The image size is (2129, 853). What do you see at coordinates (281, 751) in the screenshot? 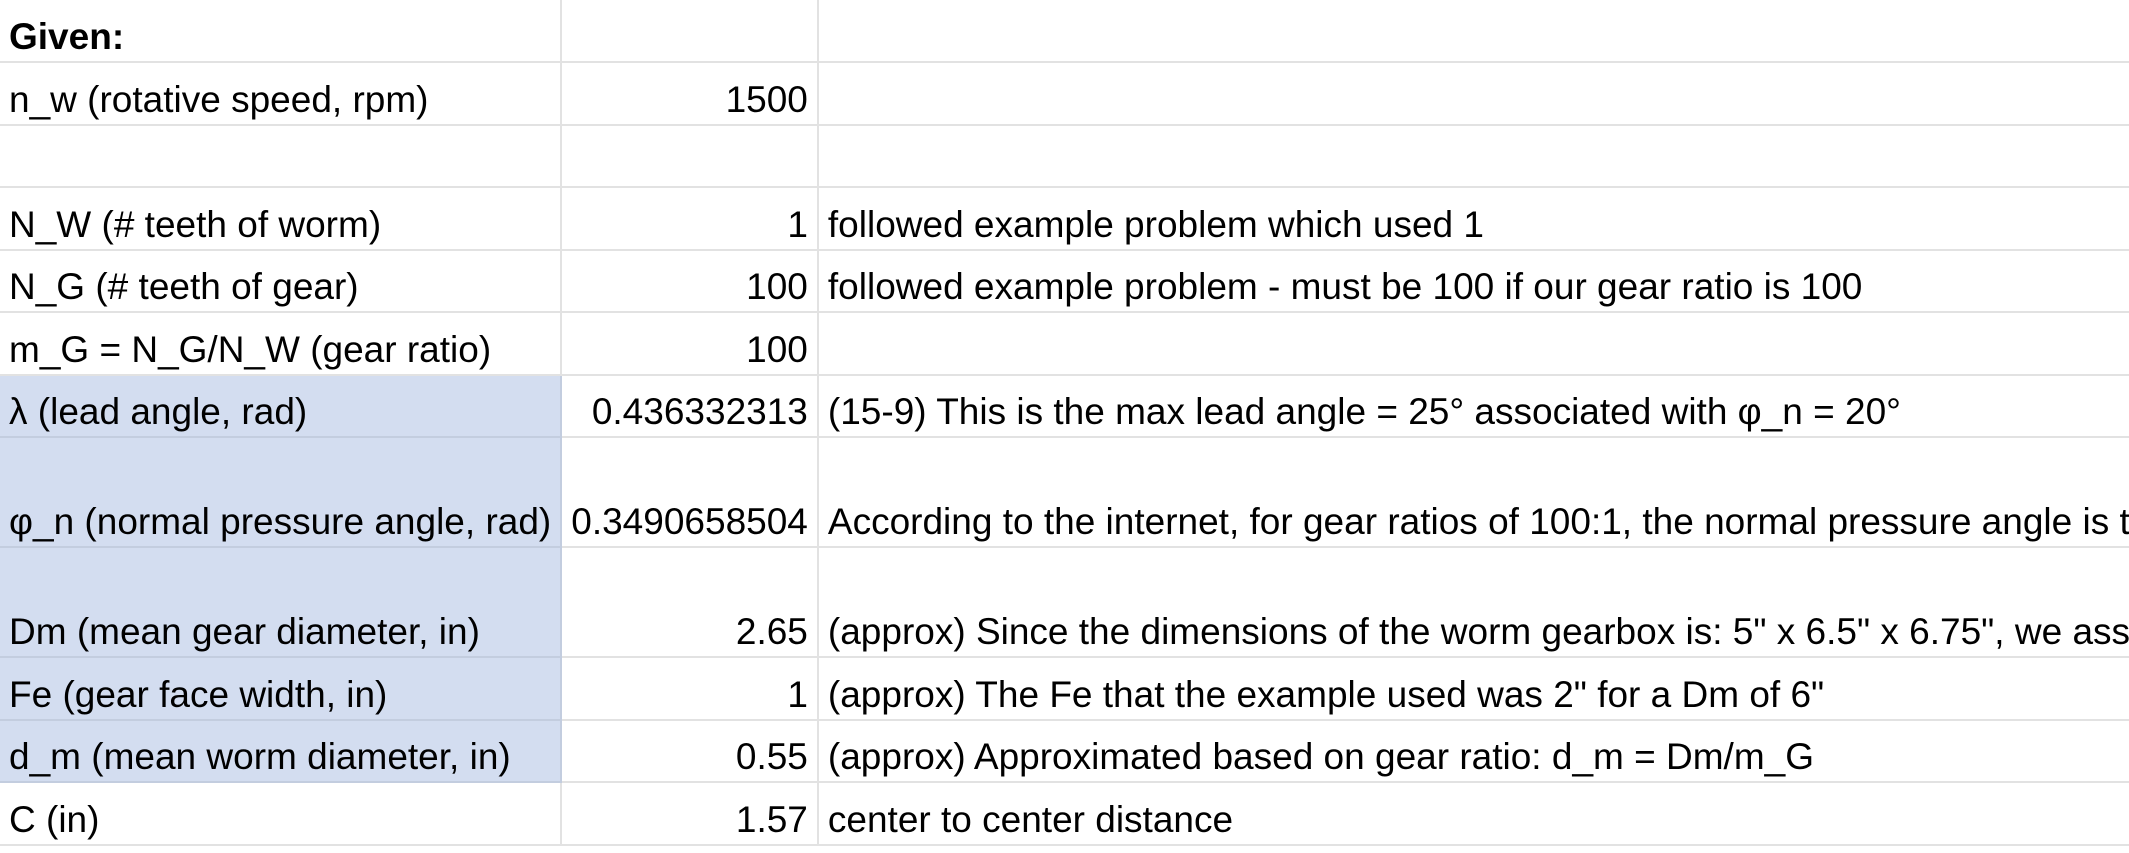
I see `cell-label: d_m (mean worm diameter, in)` at bounding box center [281, 751].